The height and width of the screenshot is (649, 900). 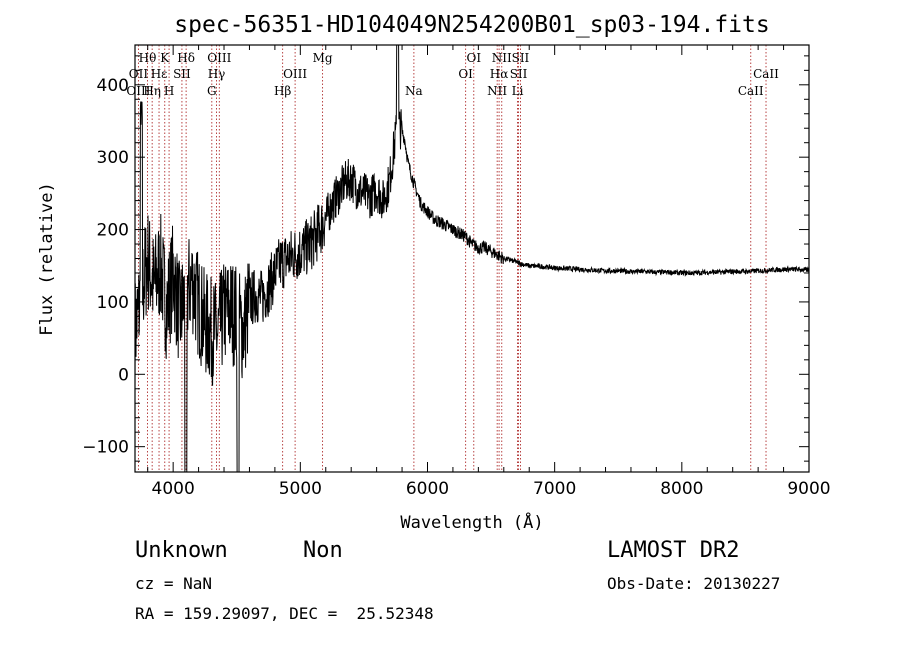 What do you see at coordinates (113, 303) in the screenshot?
I see `y-tick-label: 100` at bounding box center [113, 303].